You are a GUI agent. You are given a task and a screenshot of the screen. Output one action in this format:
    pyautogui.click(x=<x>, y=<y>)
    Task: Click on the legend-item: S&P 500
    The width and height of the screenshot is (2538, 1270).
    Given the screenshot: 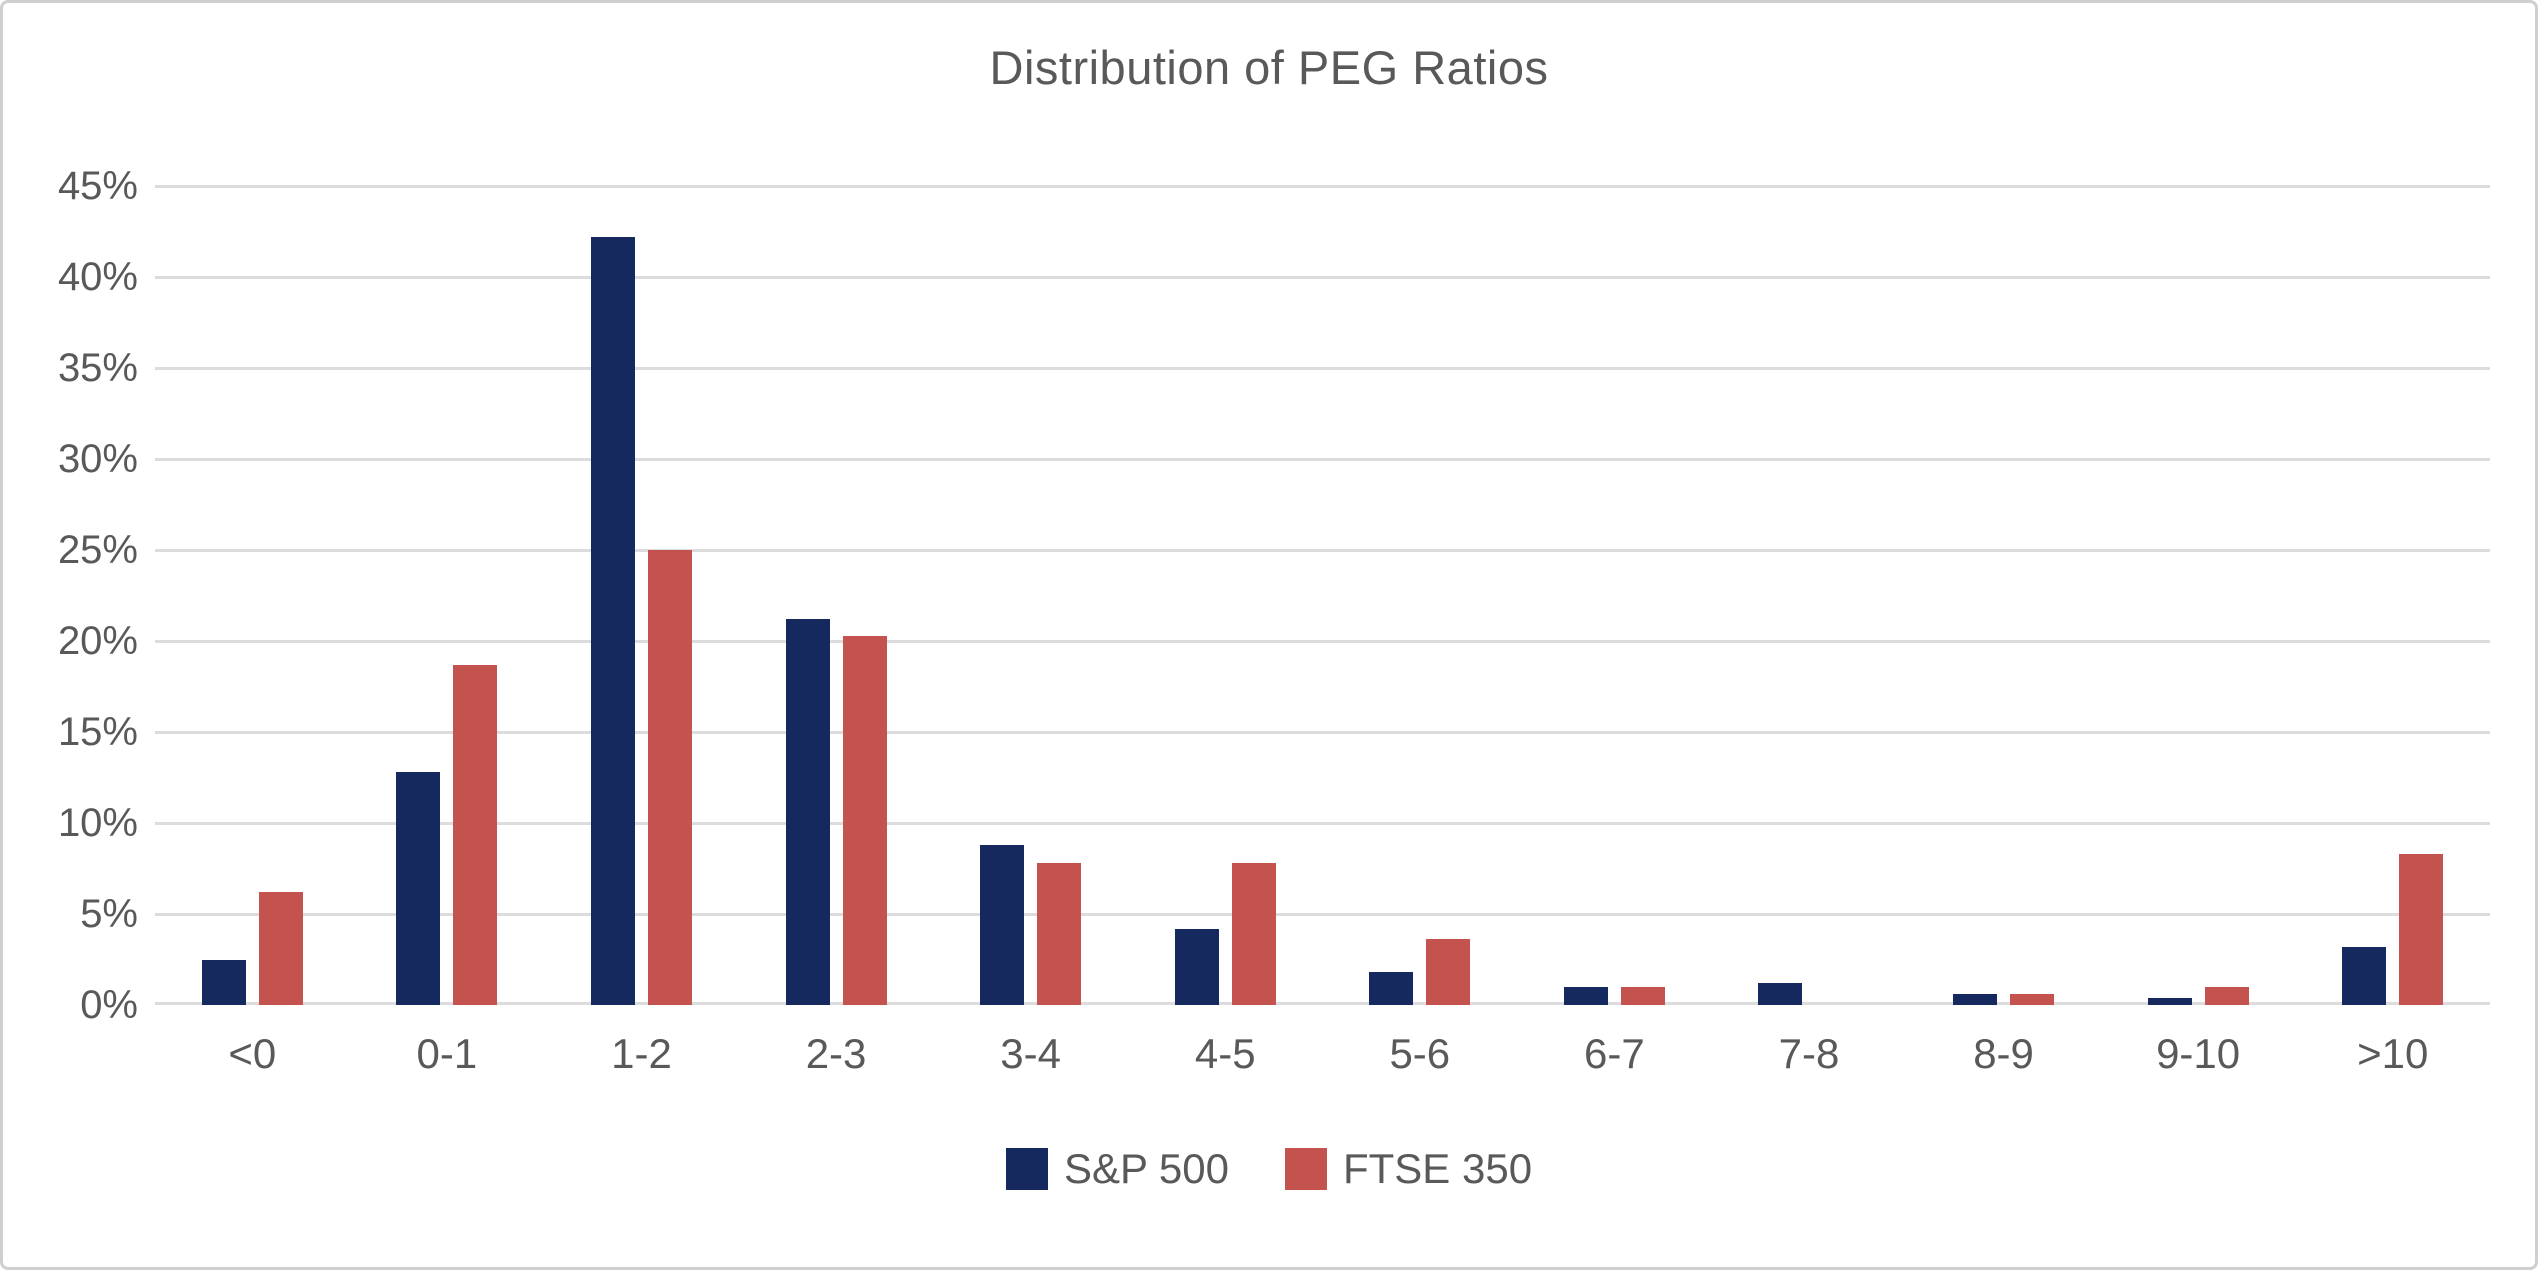 What is the action you would take?
    pyautogui.click(x=1117, y=1169)
    